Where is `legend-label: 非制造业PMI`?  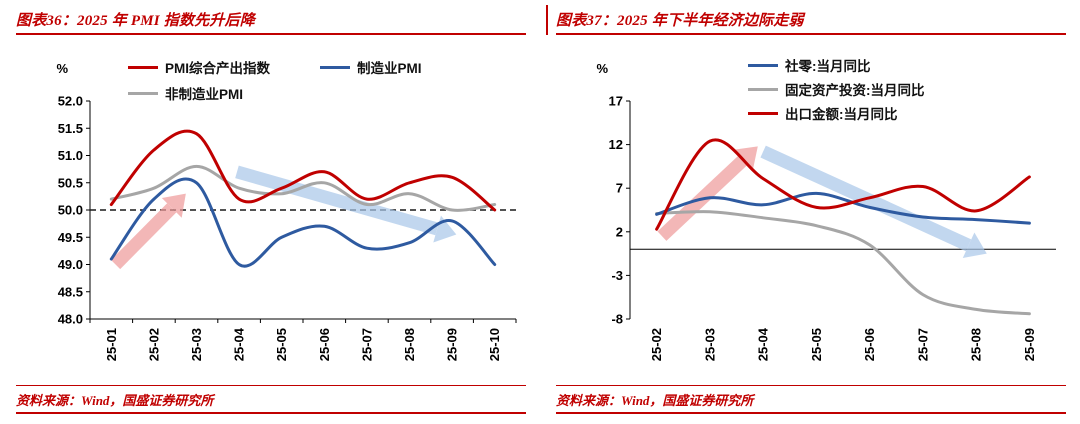 legend-label: 非制造业PMI is located at coordinates (204, 94).